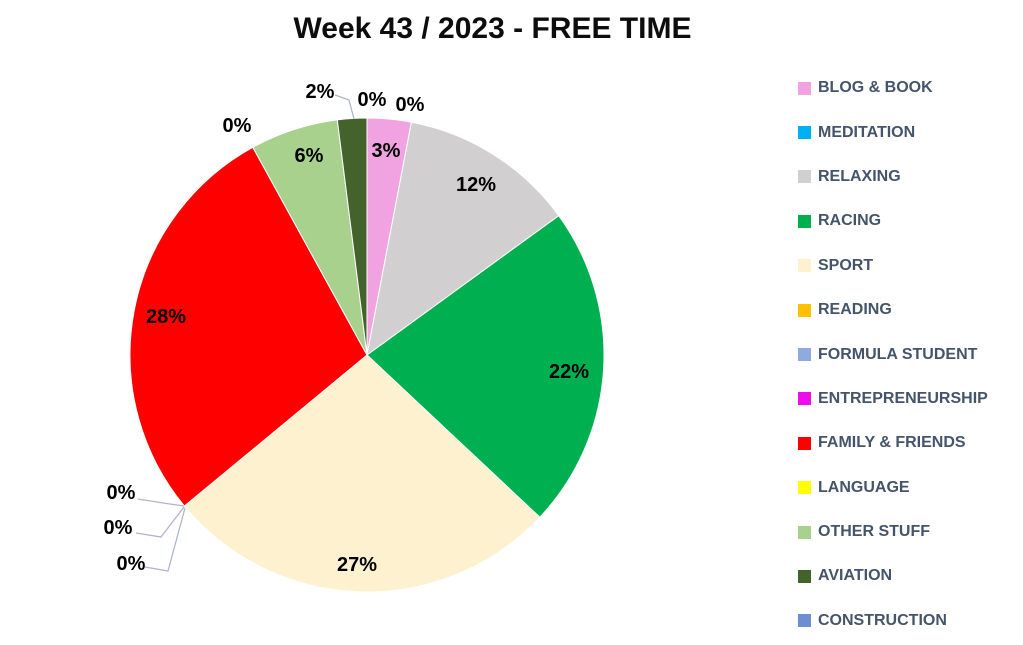  Describe the element at coordinates (875, 88) in the screenshot. I see `legend-label: BLOG & BOOK` at that location.